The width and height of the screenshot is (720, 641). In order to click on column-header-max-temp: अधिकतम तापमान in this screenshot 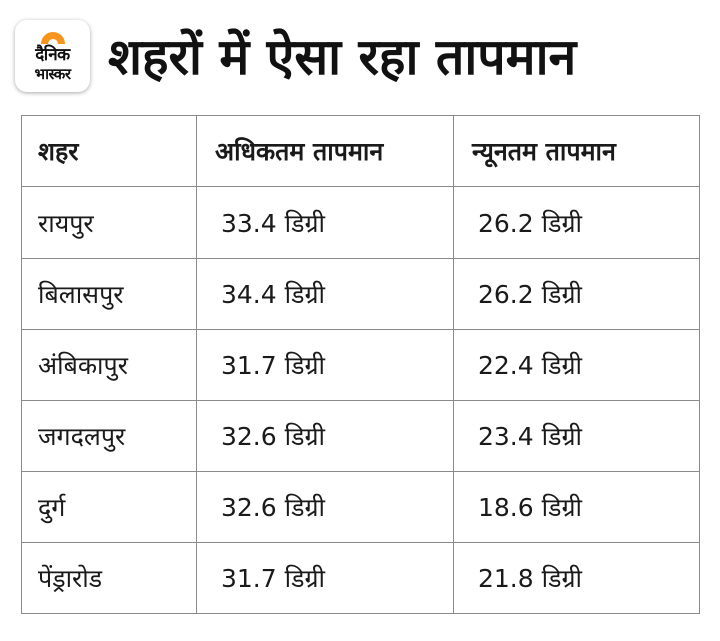, I will do `click(325, 151)`.